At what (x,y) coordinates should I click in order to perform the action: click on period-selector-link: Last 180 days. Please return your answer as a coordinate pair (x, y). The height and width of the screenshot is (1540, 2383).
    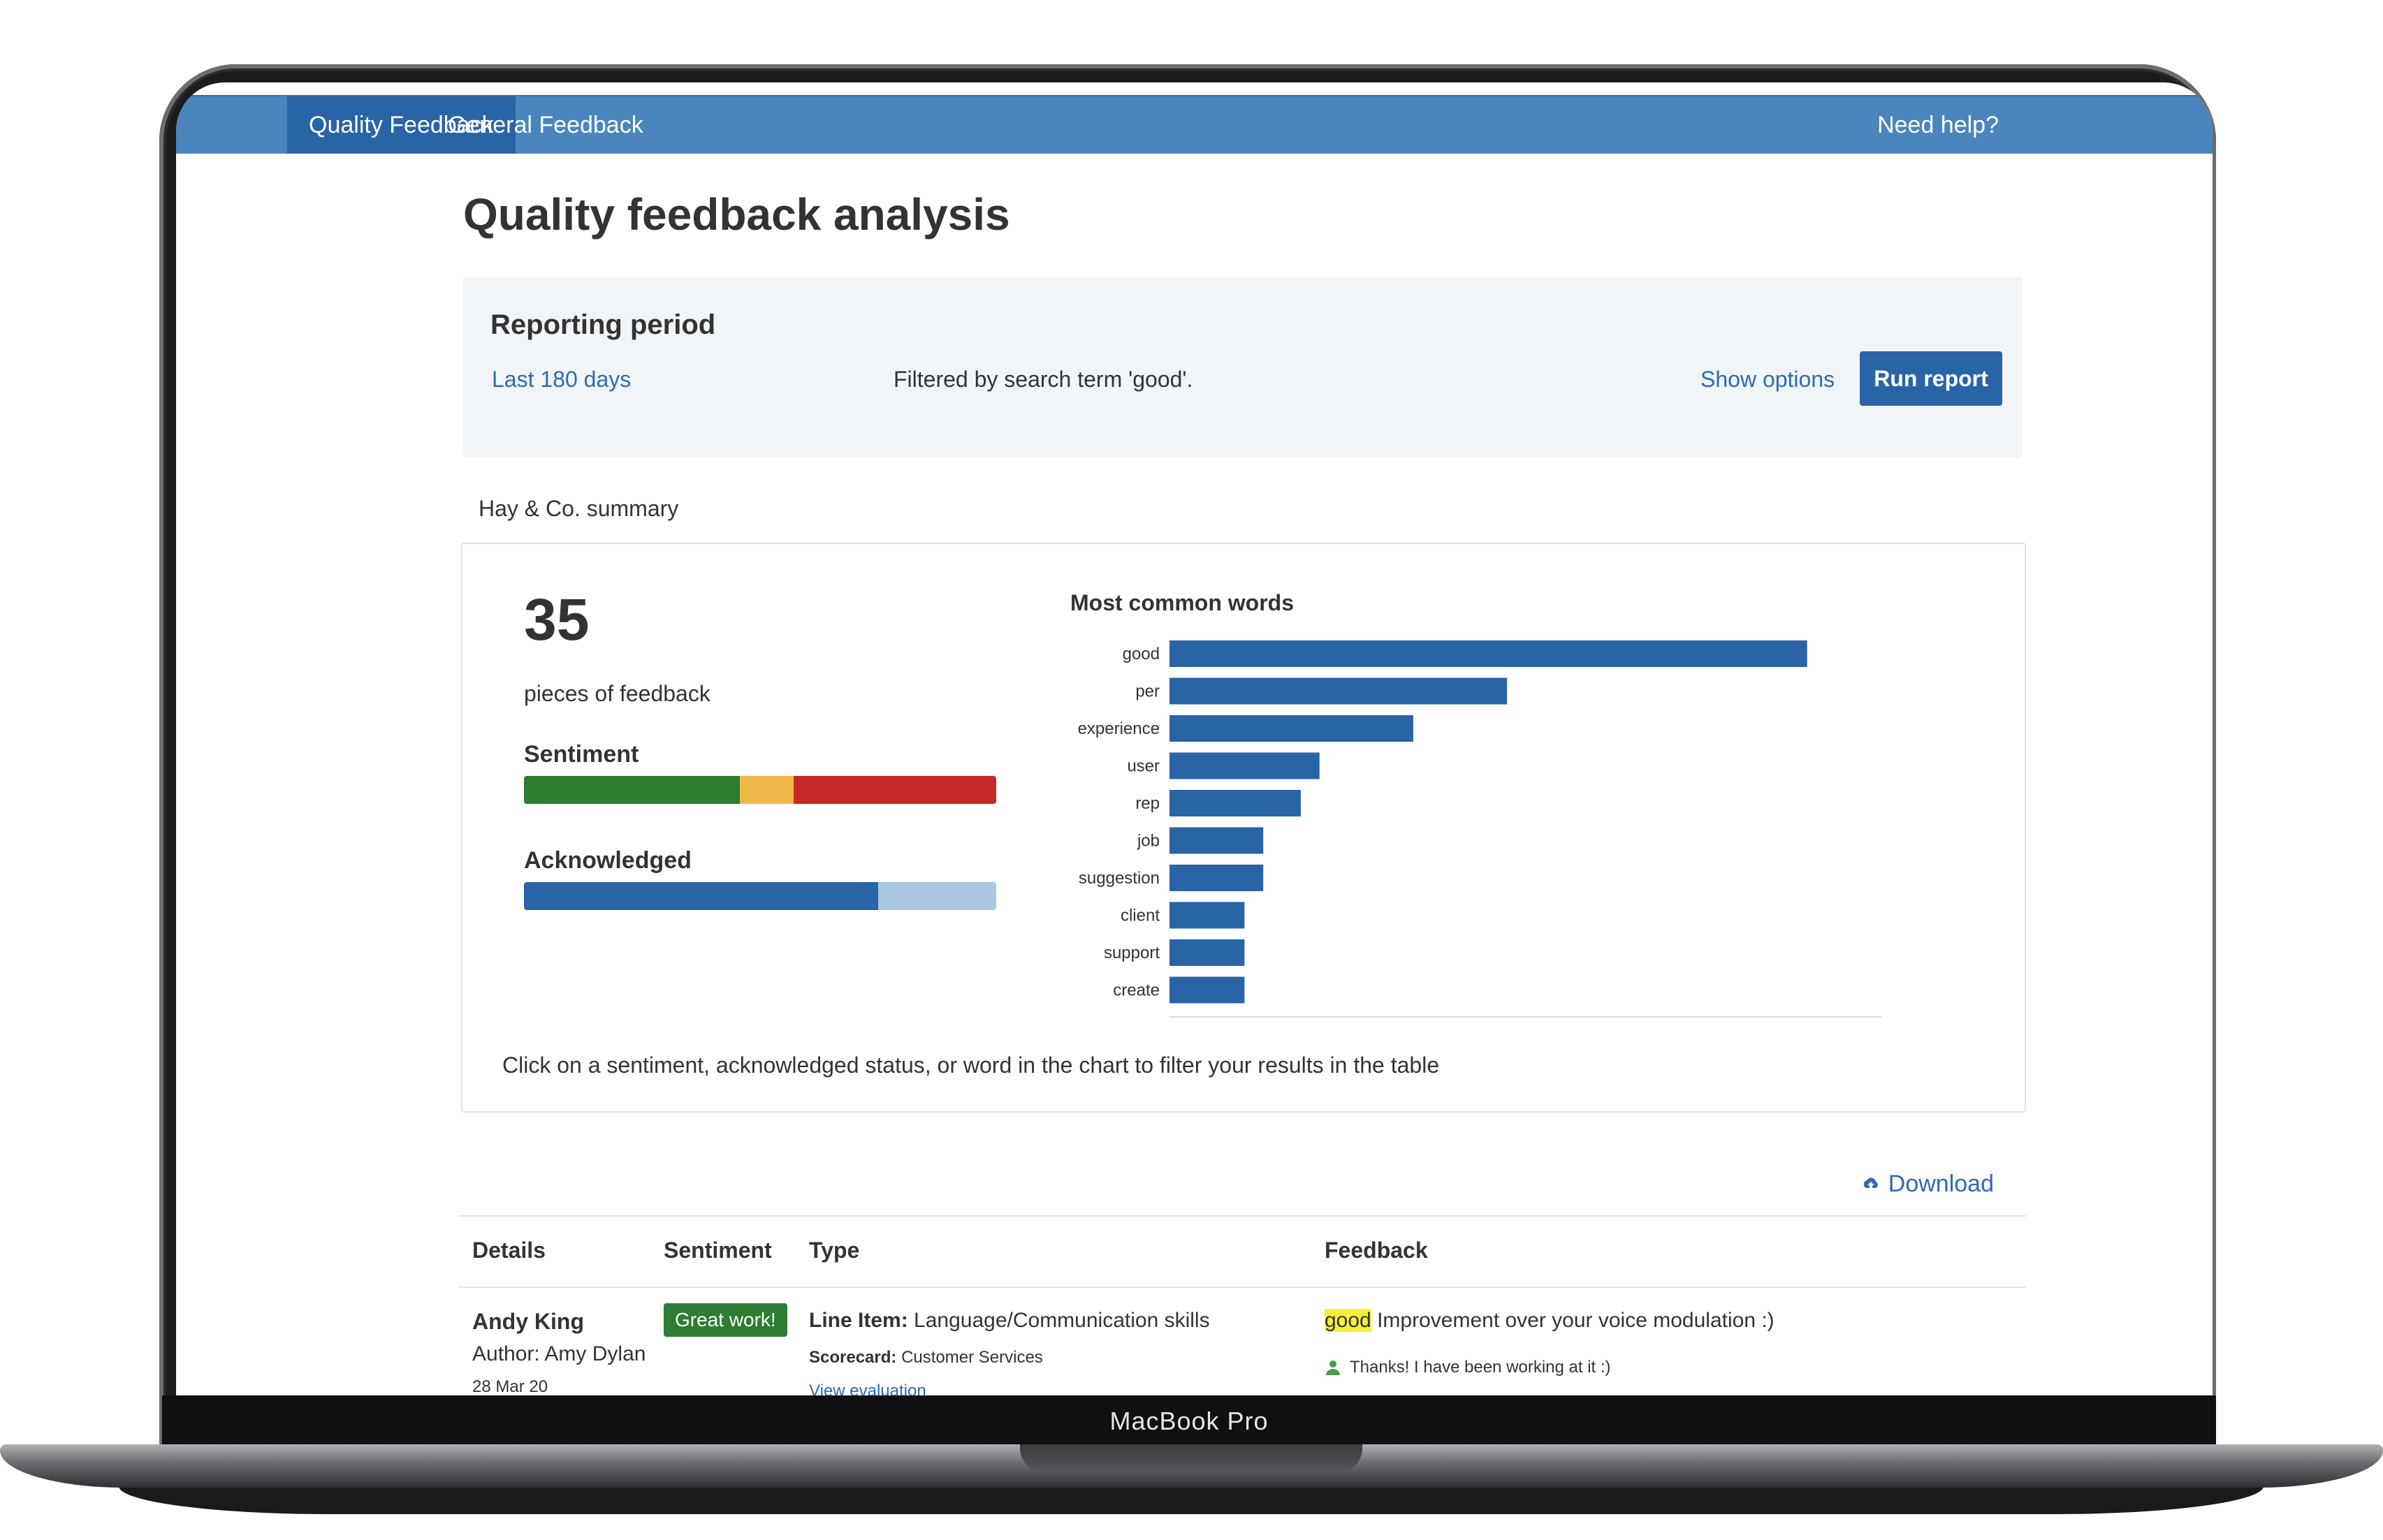
    Looking at the image, I should click on (562, 379).